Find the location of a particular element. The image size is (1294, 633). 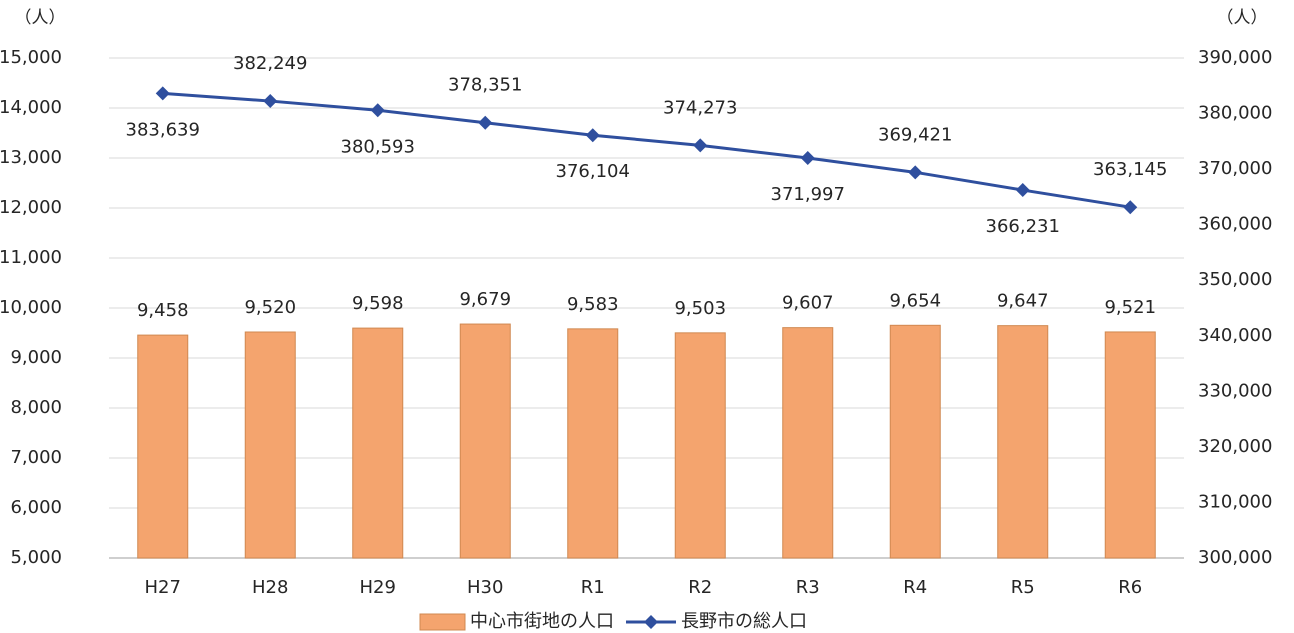

line-value-label: 376,104 is located at coordinates (593, 171).